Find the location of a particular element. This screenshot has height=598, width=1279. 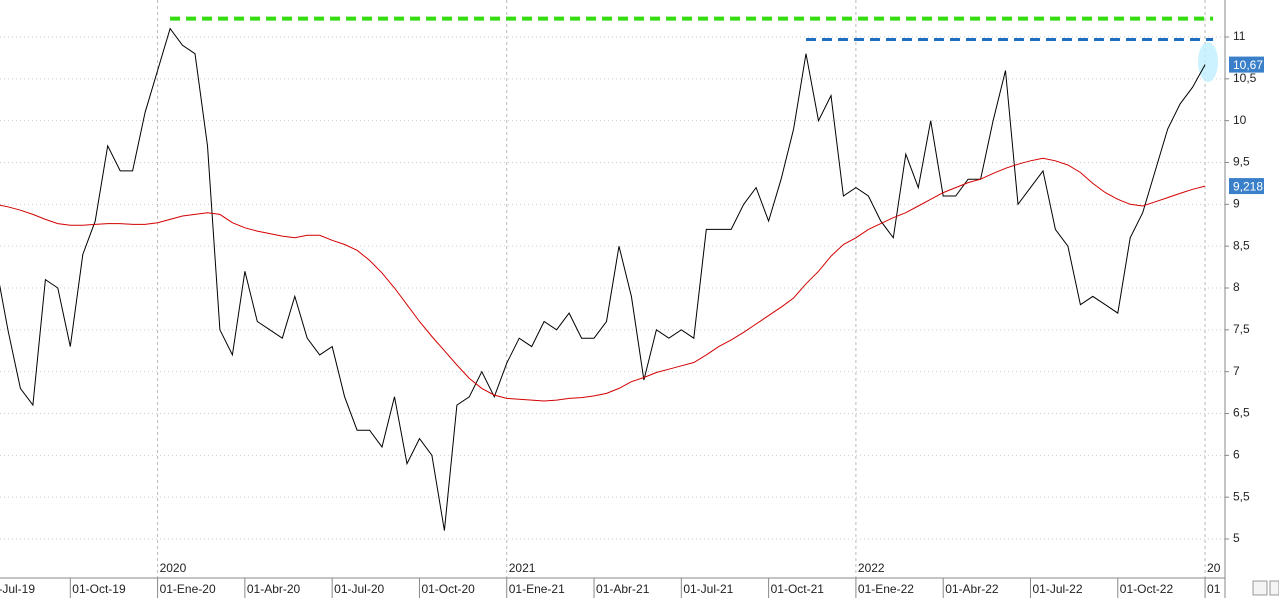

x-tick-label: 01-Abr-20 is located at coordinates (274, 589).